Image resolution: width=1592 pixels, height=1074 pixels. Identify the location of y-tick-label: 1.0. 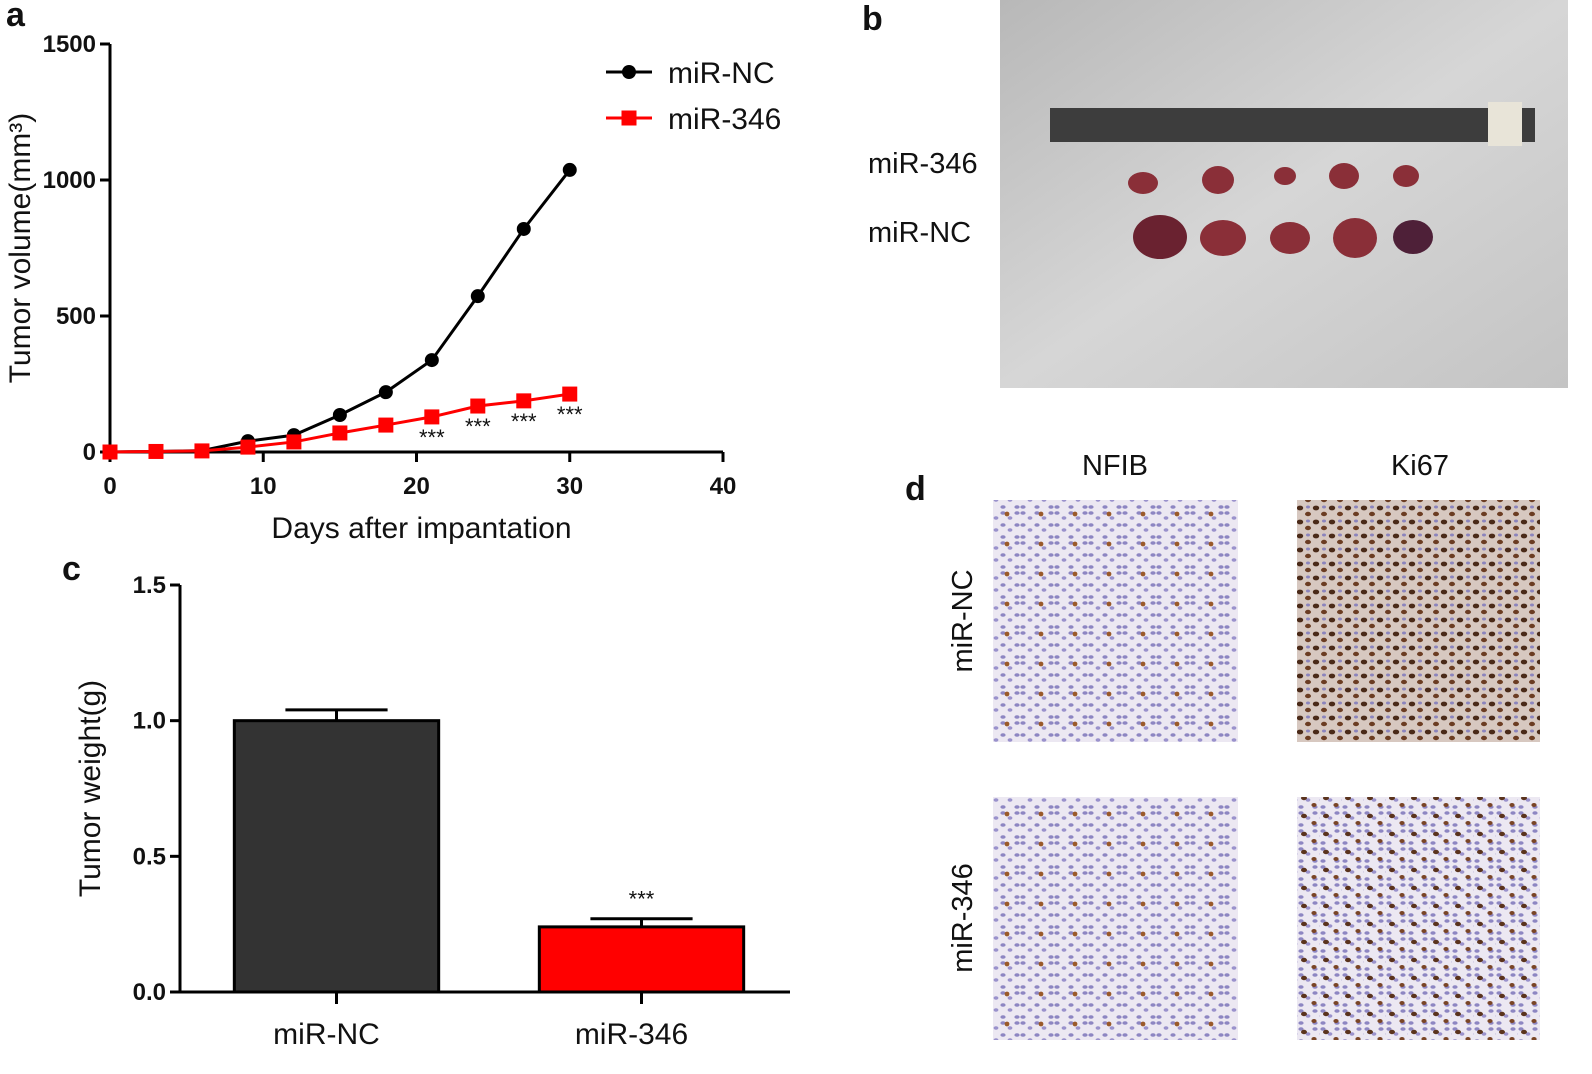
(149, 721).